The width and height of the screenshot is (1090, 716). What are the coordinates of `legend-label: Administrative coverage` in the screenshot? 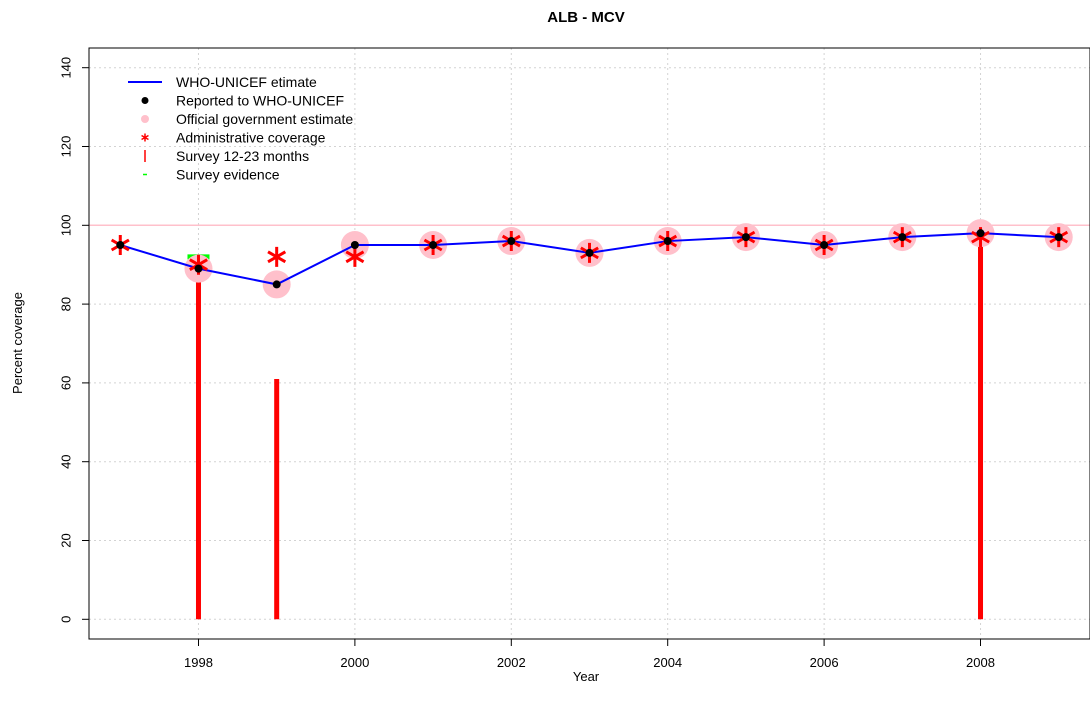 It's located at (251, 138).